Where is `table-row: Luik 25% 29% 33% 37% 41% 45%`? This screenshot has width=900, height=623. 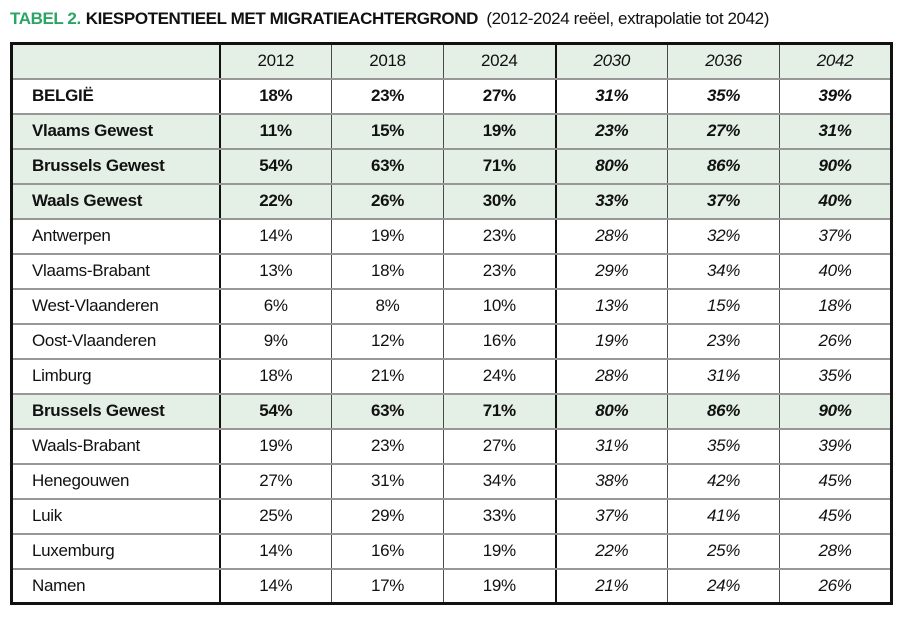
table-row: Luik 25% 29% 33% 37% 41% 45% is located at coordinates (451, 516).